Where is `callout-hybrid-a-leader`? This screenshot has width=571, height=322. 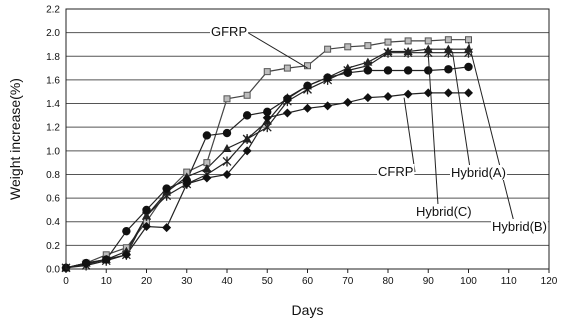
callout-hybrid-a-leader is located at coordinates (461, 110).